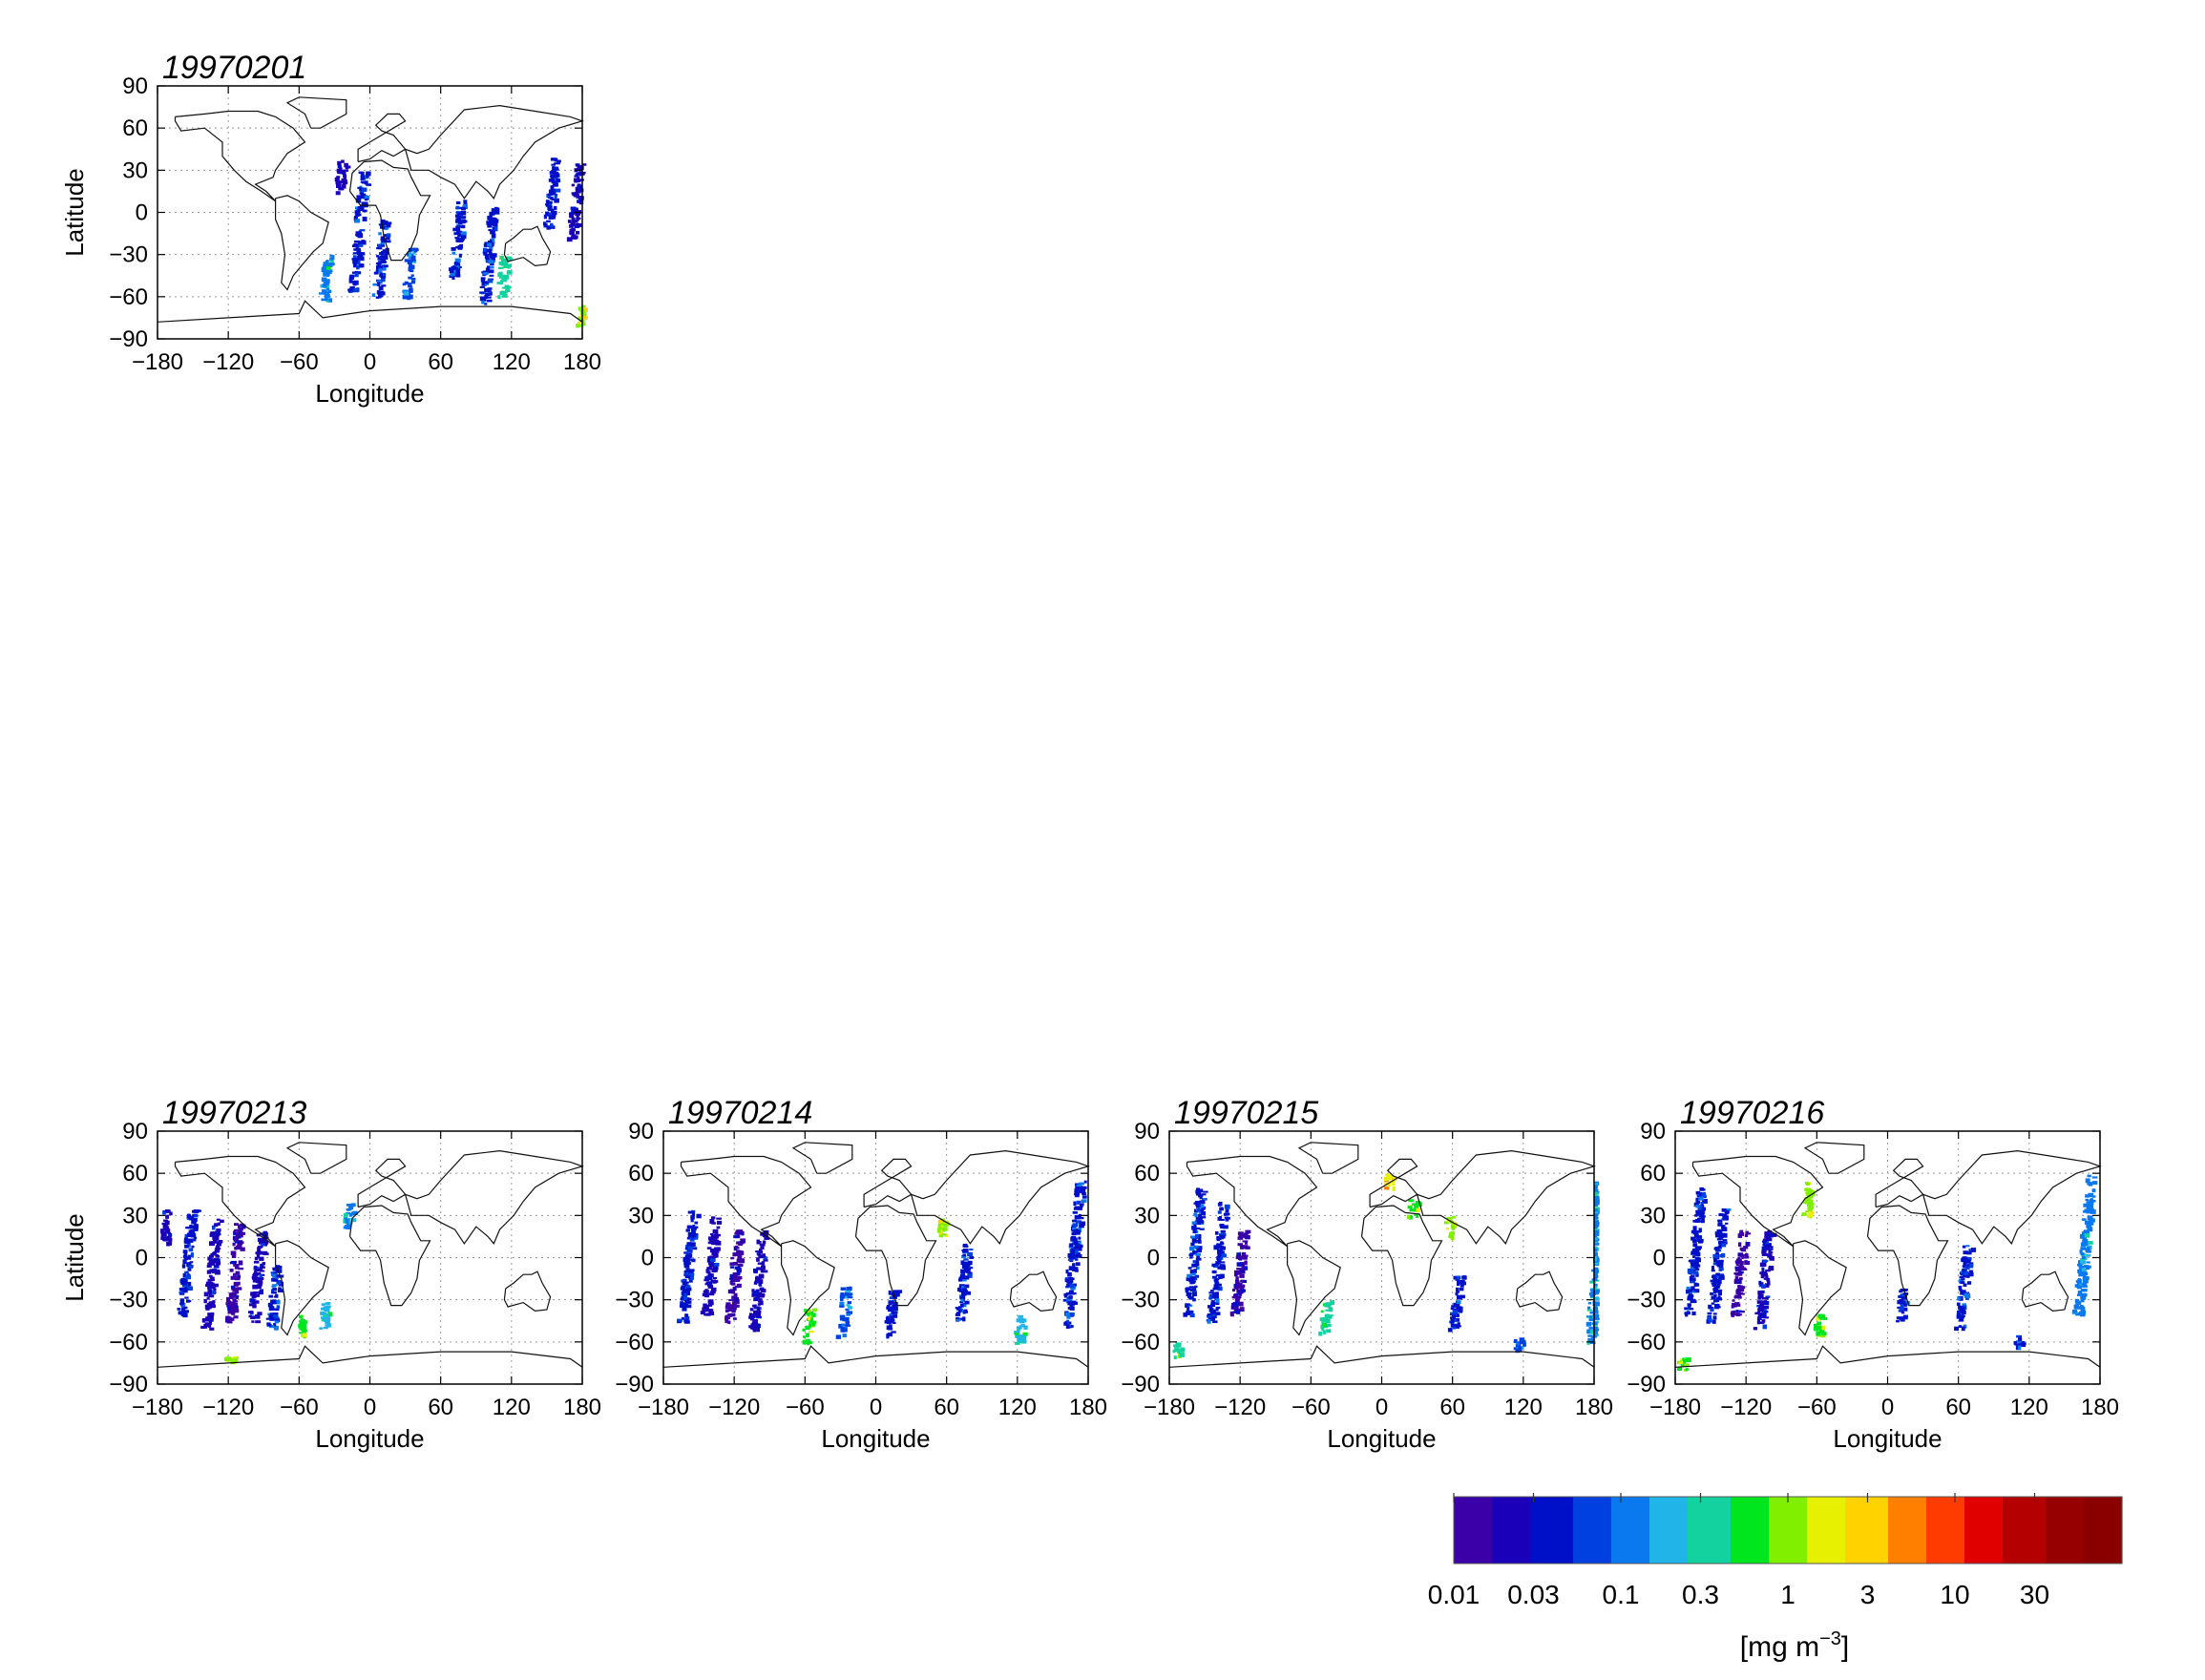 Image resolution: width=2205 pixels, height=1680 pixels. Describe the element at coordinates (471, 1197) in the screenshot. I see `coastline` at that location.